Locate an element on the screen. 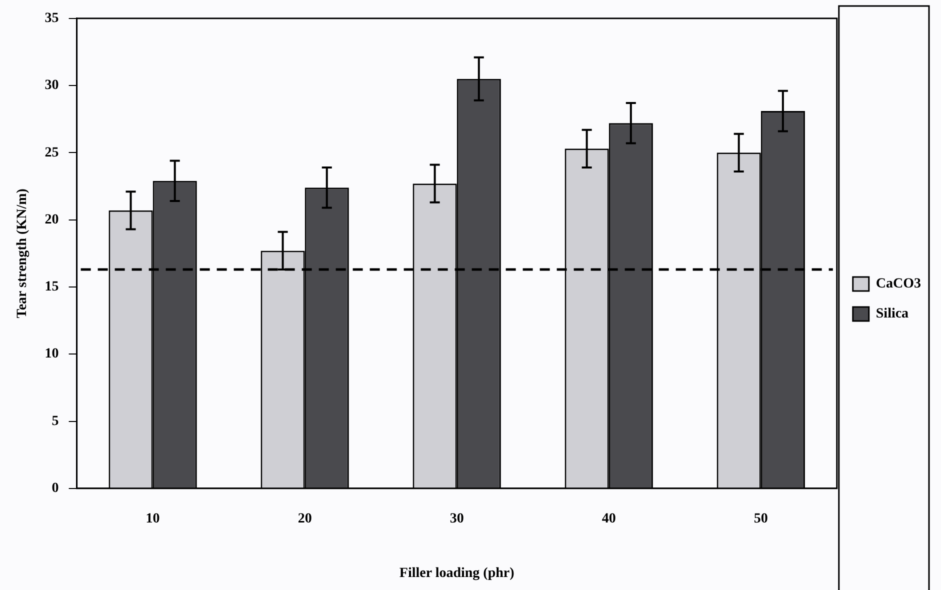 The width and height of the screenshot is (941, 590). y-tick-label: 5 is located at coordinates (55, 421).